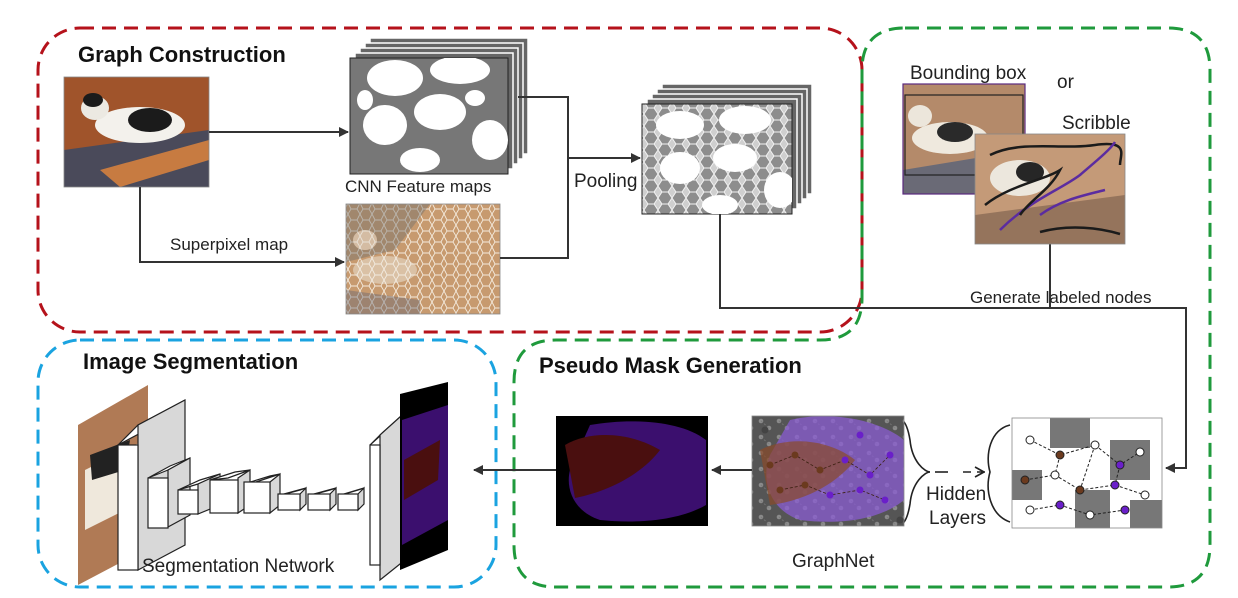 This screenshot has width=1238, height=598. Describe the element at coordinates (238, 566) in the screenshot. I see `segmentation-network-label: Segmentation Network` at that location.